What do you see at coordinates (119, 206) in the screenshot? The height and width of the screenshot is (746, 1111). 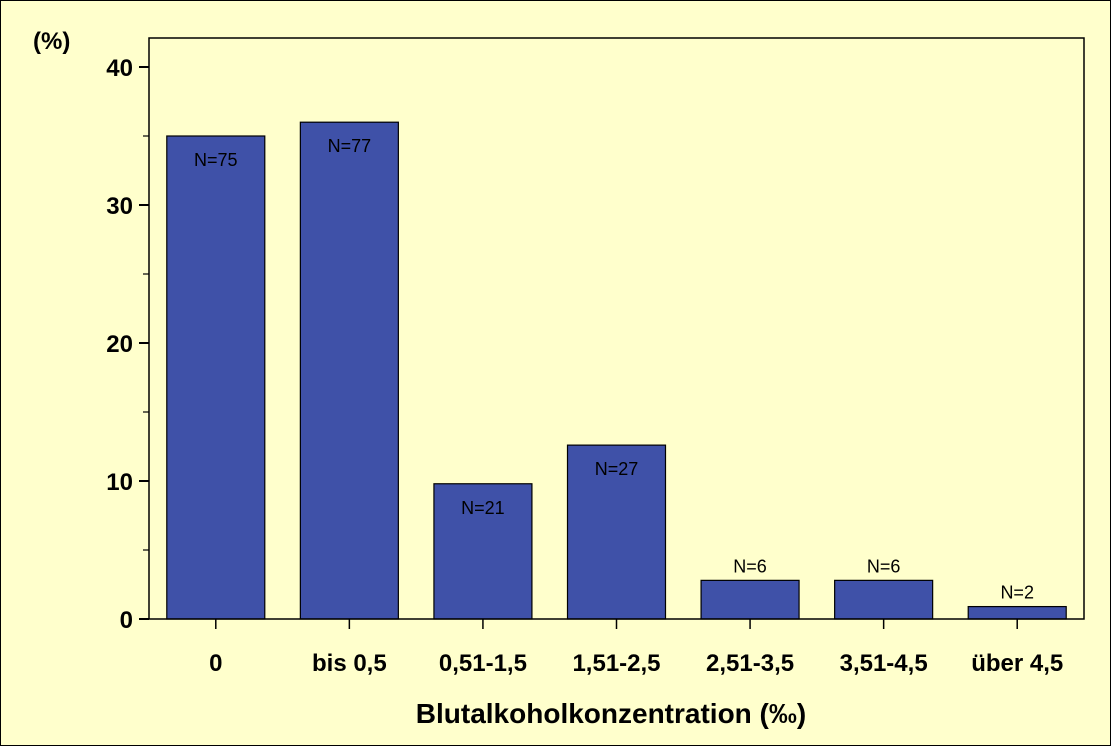 I see `y-tick-label: 30` at bounding box center [119, 206].